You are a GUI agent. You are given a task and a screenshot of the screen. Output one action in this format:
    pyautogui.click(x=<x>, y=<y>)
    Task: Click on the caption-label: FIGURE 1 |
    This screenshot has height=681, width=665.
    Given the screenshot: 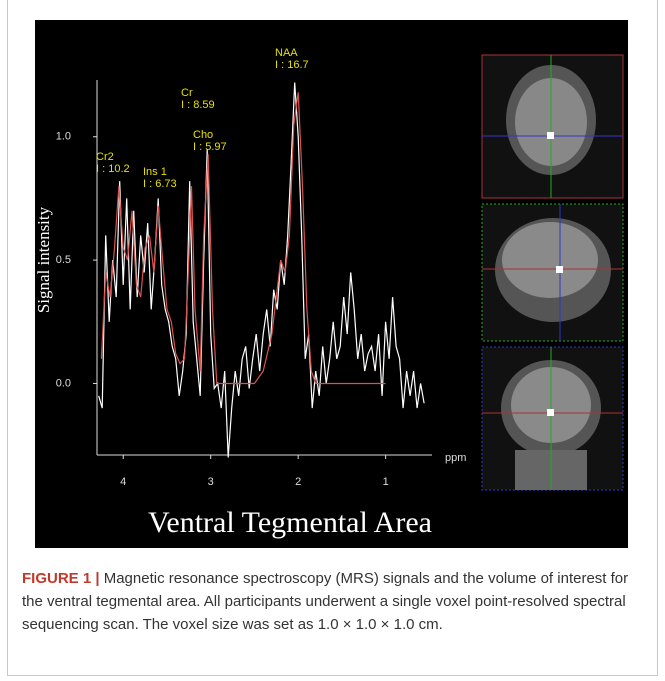 What is the action you would take?
    pyautogui.click(x=61, y=578)
    